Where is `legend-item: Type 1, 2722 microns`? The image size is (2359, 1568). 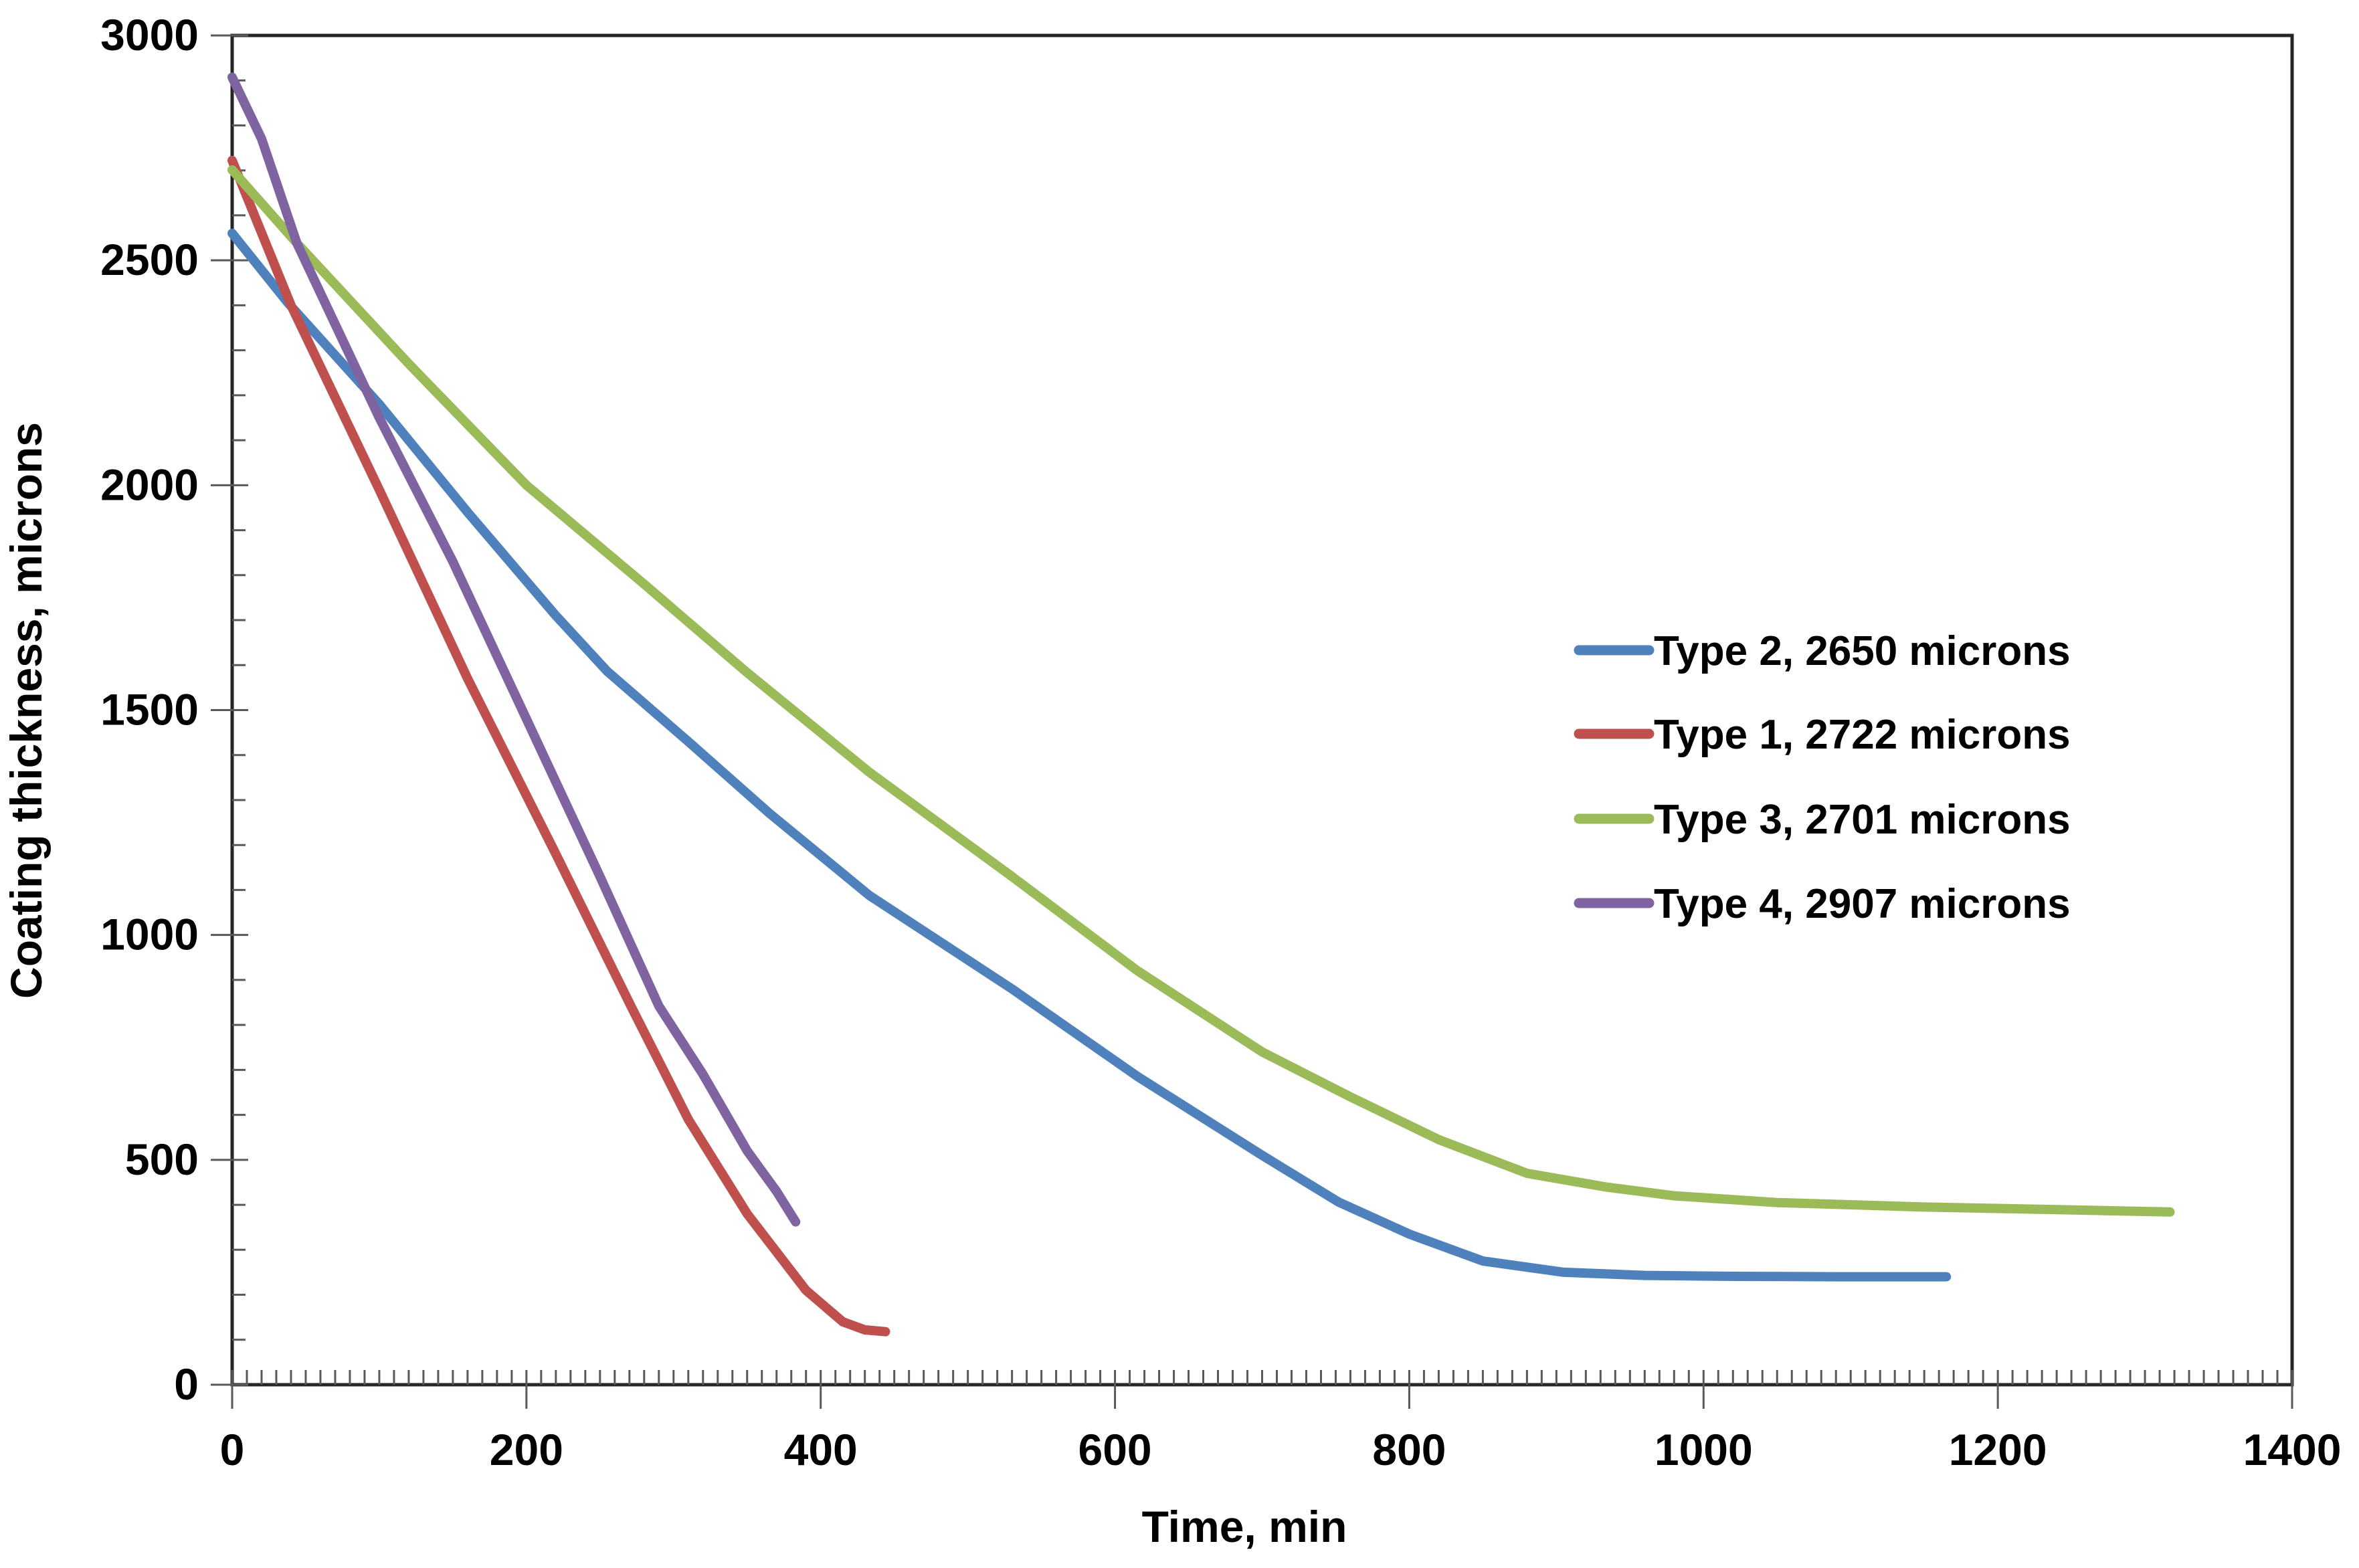 legend-item: Type 1, 2722 microns is located at coordinates (1822, 735).